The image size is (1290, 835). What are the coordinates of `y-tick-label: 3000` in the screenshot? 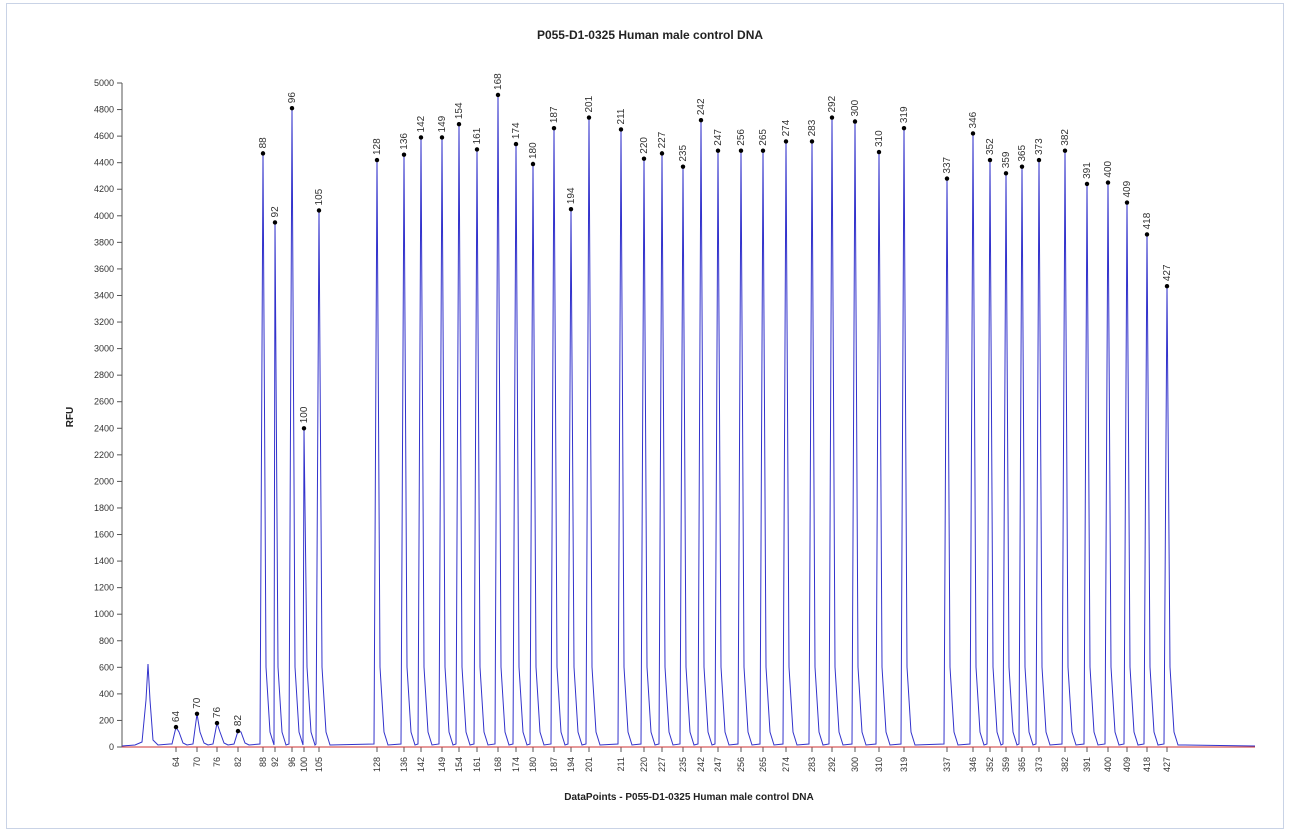 It's located at (104, 349).